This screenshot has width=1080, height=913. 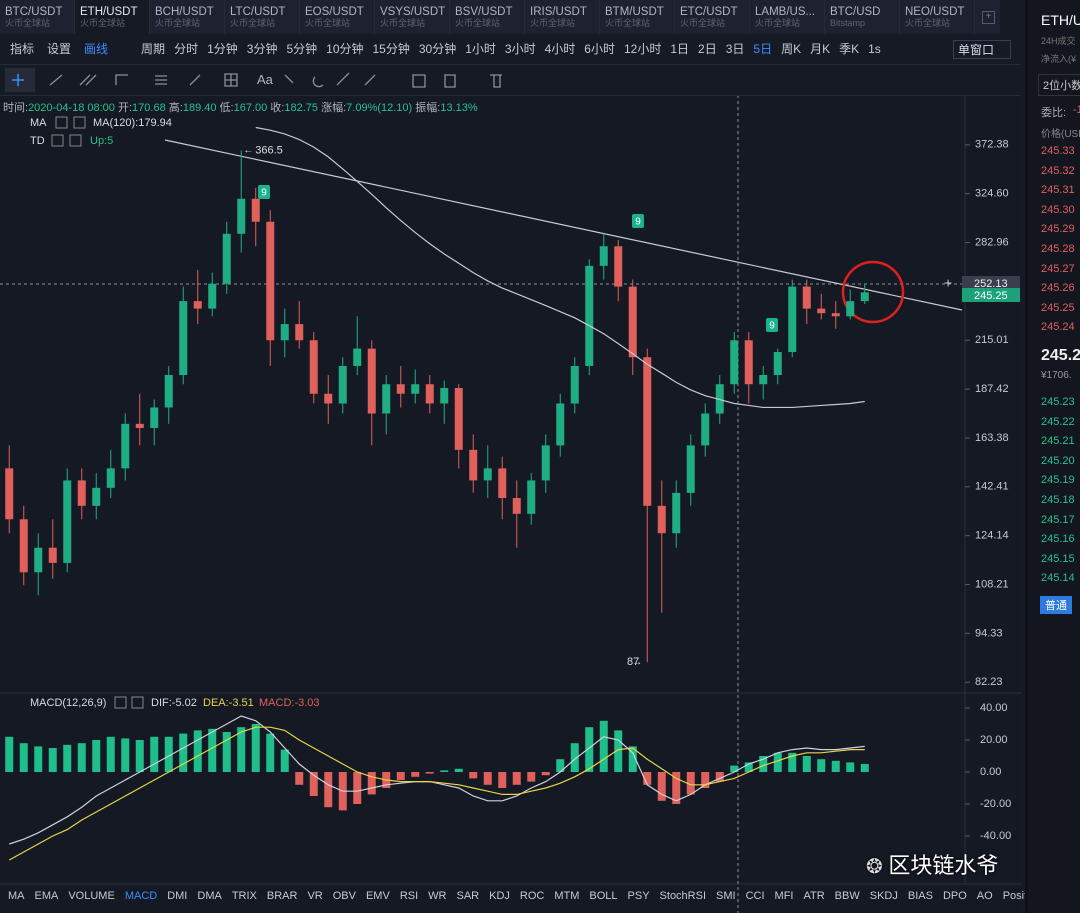 What do you see at coordinates (712, 17) in the screenshot?
I see `tab: ETC/USDT 火币全球站` at bounding box center [712, 17].